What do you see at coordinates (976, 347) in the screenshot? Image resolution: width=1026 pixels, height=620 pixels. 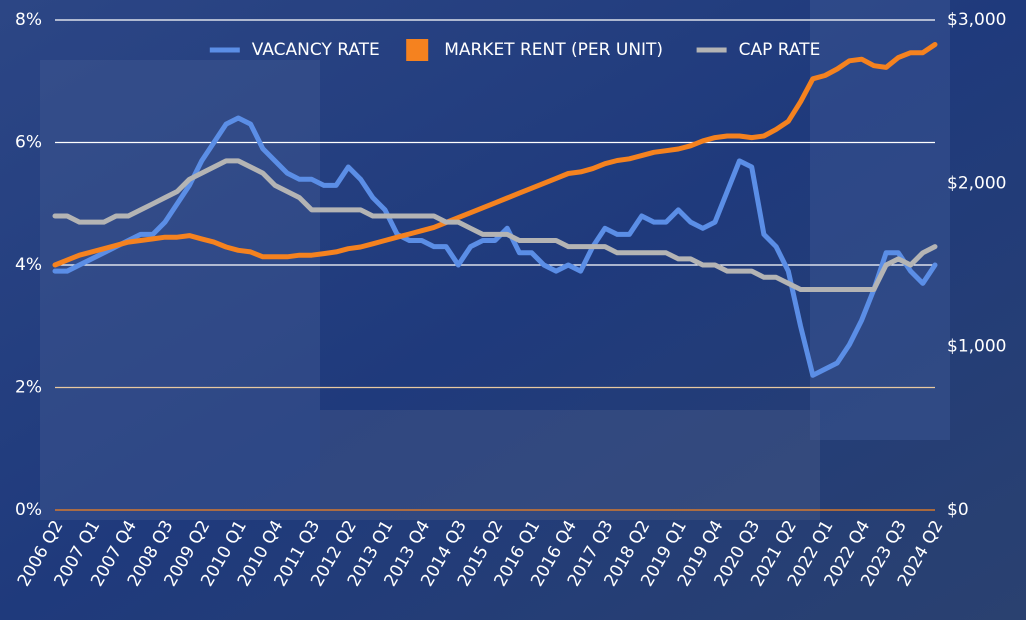 I see `y2-tick-label: $1,000` at bounding box center [976, 347].